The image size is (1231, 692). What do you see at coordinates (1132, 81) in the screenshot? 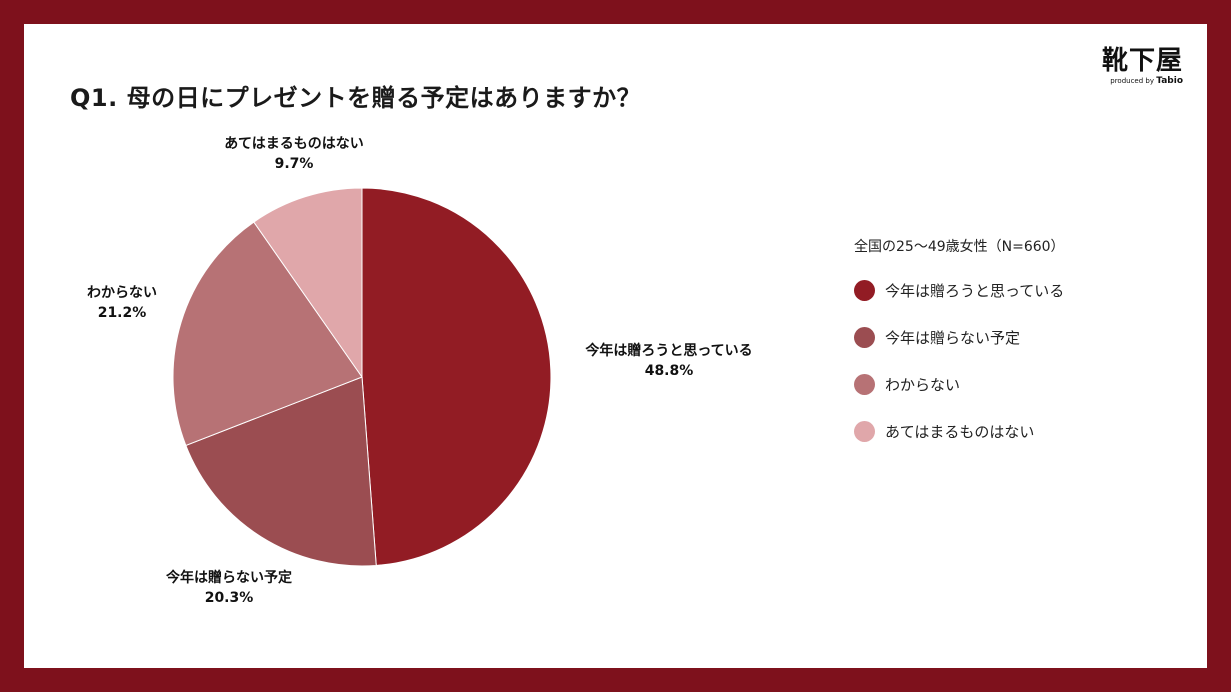
I see `logo-tagline-prefix: produced by` at bounding box center [1132, 81].